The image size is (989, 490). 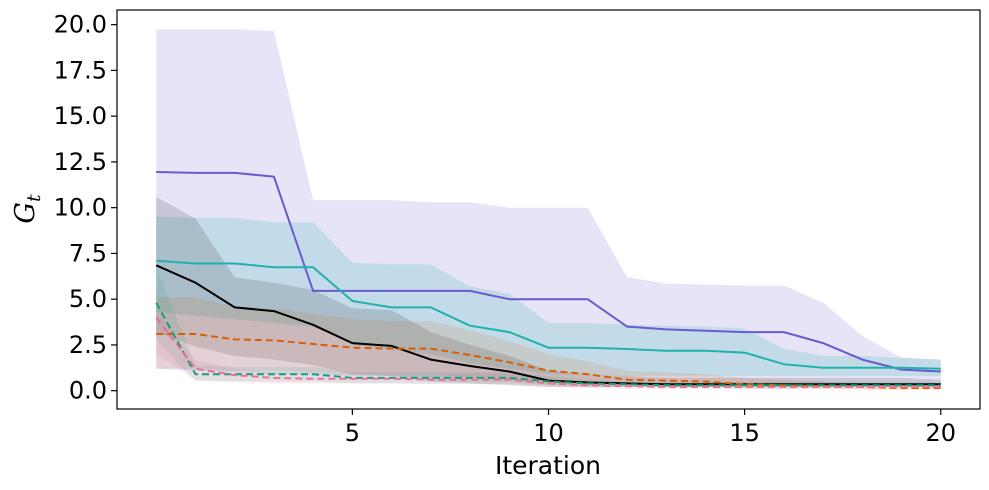 What do you see at coordinates (88, 391) in the screenshot?
I see `y-tick-label: 0.0` at bounding box center [88, 391].